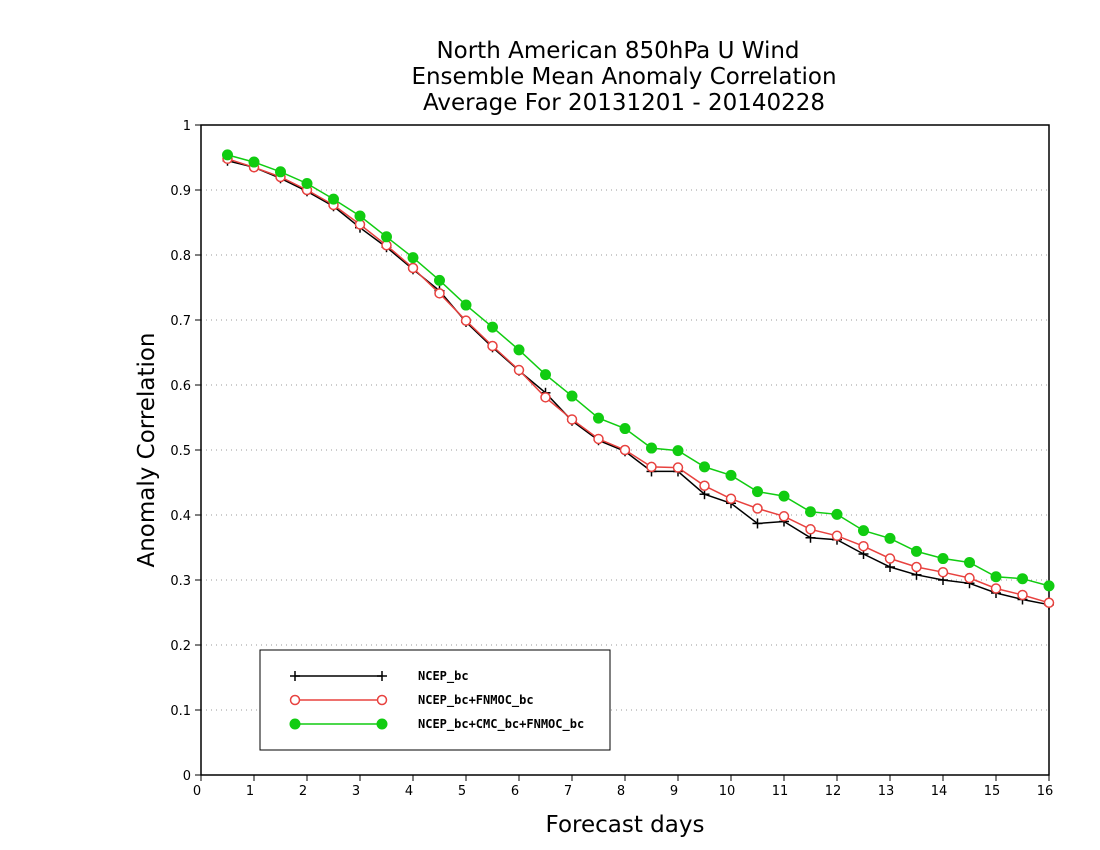  Describe the element at coordinates (568, 791) in the screenshot. I see `x-tick-label: 7` at that location.